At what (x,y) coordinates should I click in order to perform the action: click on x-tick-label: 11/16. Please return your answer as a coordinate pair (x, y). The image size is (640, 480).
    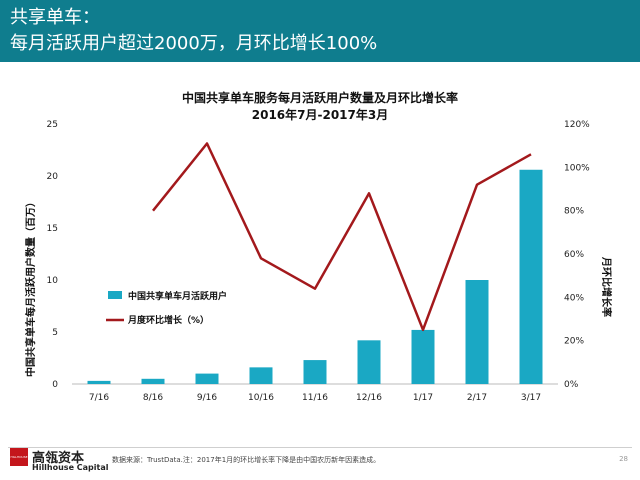
    Looking at the image, I should click on (315, 398).